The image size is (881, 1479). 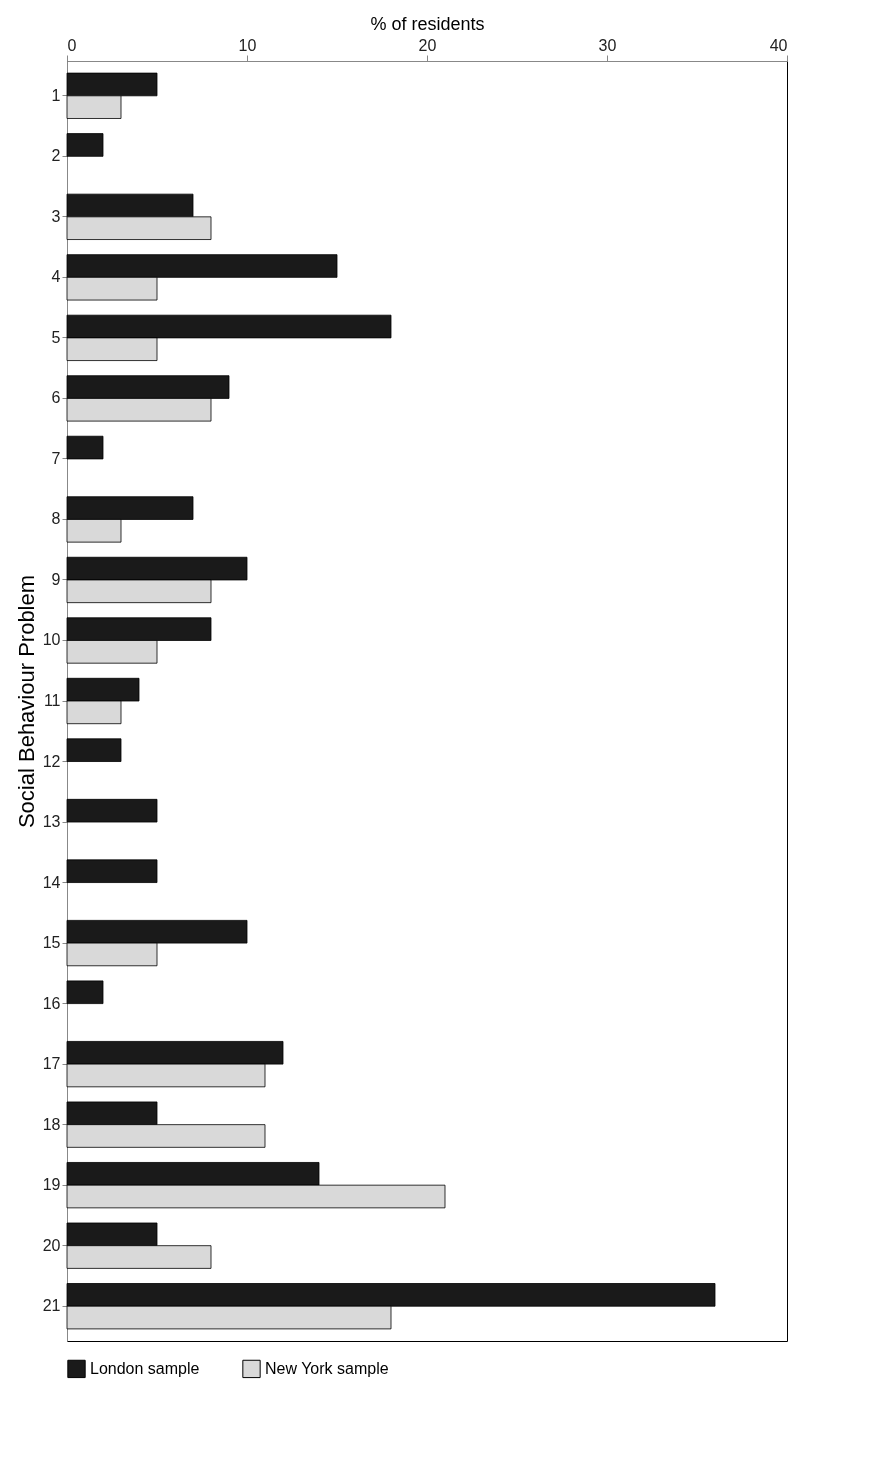 I want to click on x-tick-label: 30, so click(x=607, y=45).